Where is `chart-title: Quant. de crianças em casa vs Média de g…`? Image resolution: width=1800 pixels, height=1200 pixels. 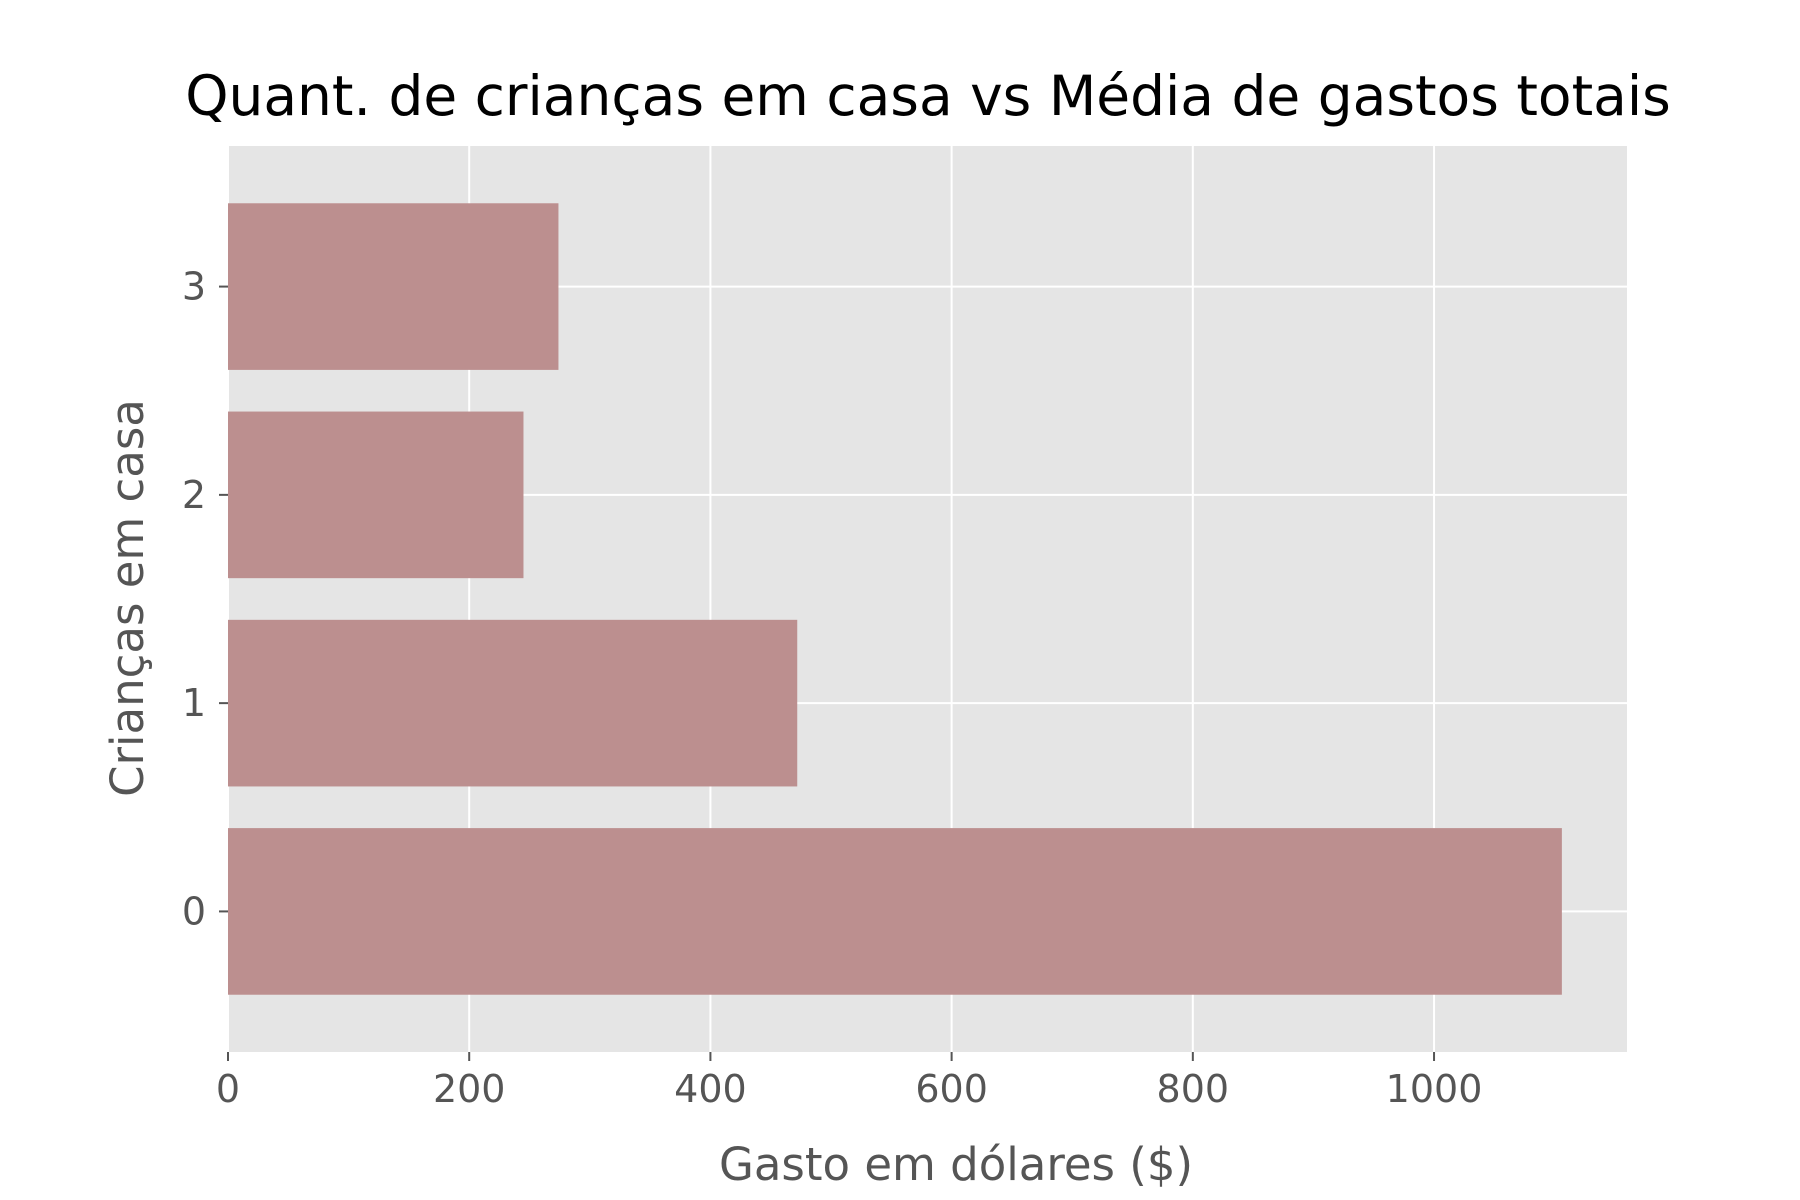
chart-title: Quant. de crianças em casa vs Média de g… is located at coordinates (928, 96).